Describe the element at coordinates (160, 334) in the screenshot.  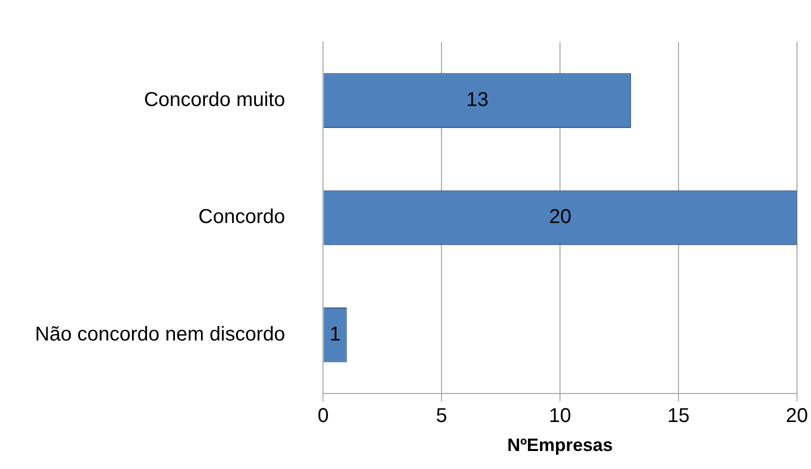
I see `y-tick-label: Não concordo nem discordo` at that location.